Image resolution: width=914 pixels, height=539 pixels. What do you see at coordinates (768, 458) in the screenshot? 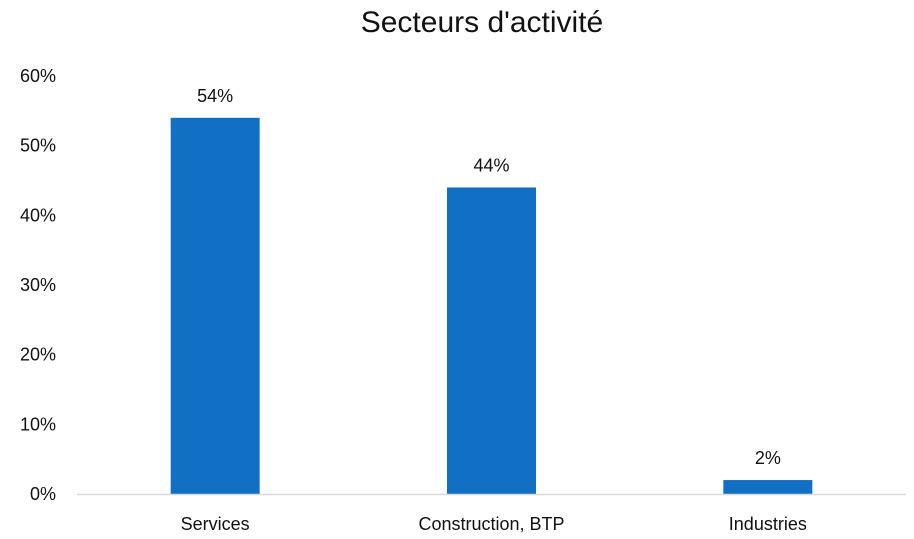
I see `data-label: 2%` at bounding box center [768, 458].